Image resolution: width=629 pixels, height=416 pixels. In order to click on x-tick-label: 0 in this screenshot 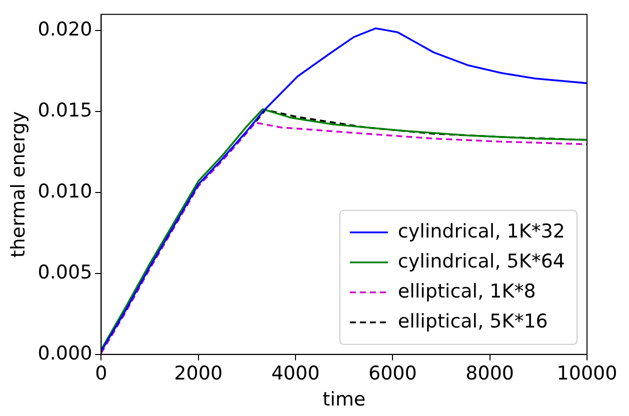, I will do `click(101, 373)`.